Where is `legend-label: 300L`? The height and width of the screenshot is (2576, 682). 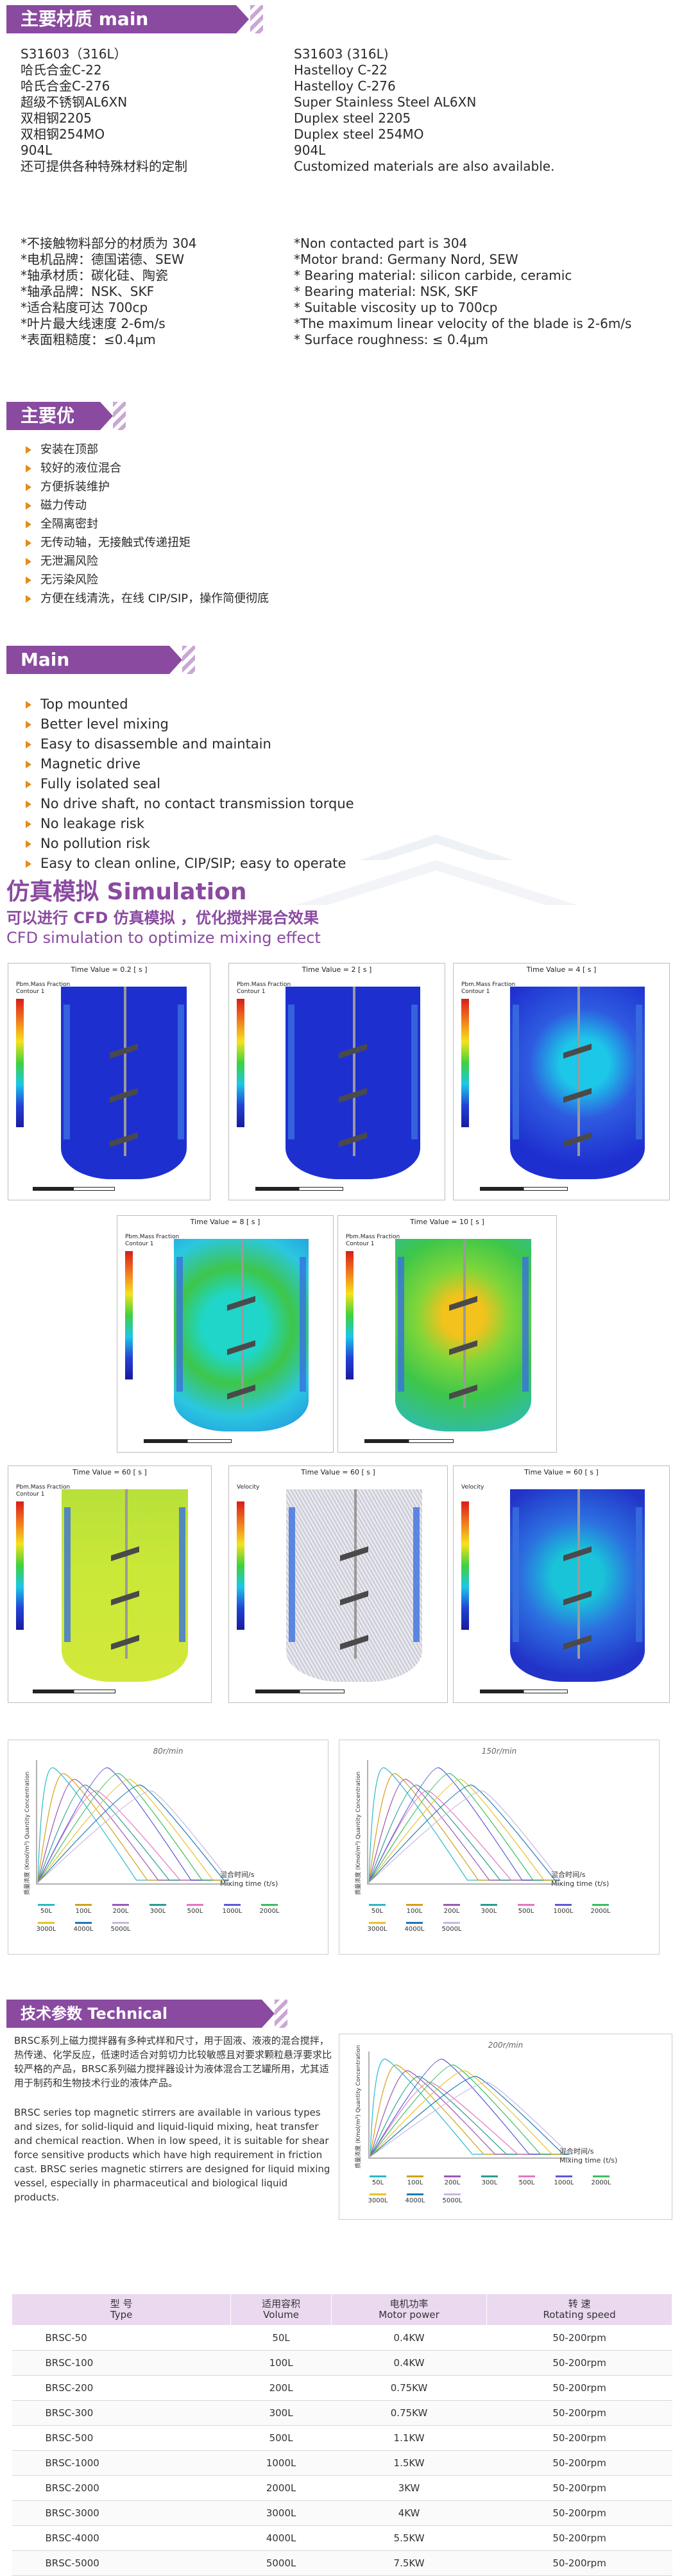 legend-label: 300L is located at coordinates (489, 2183).